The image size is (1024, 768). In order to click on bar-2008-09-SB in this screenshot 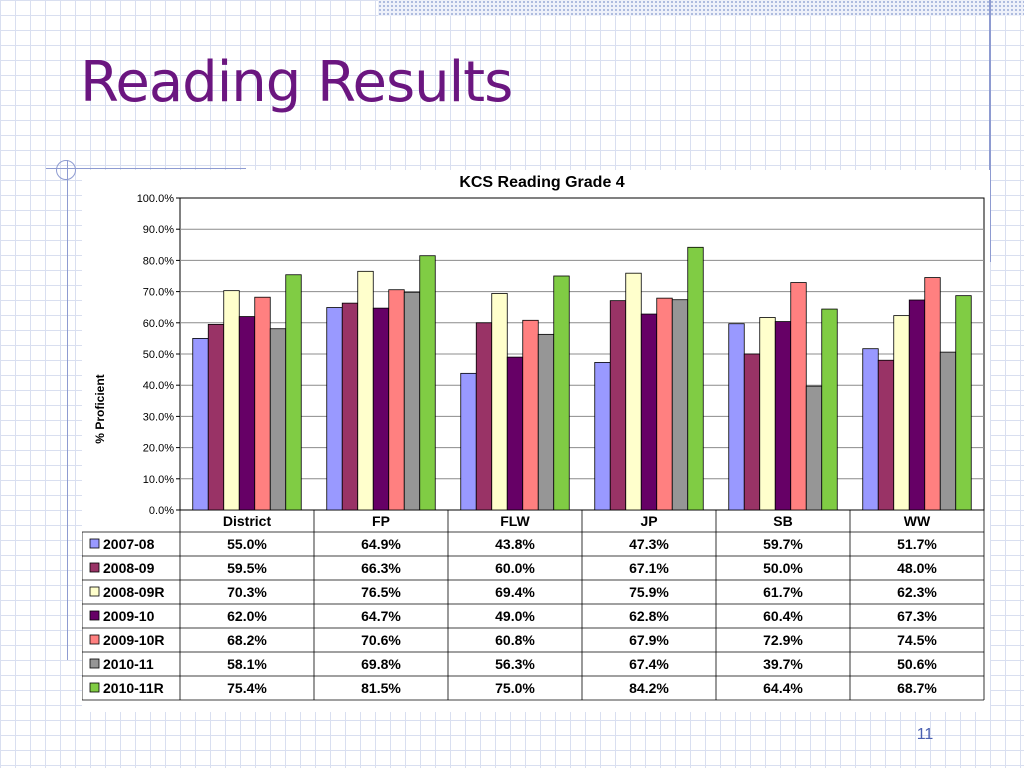, I will do `click(752, 432)`.